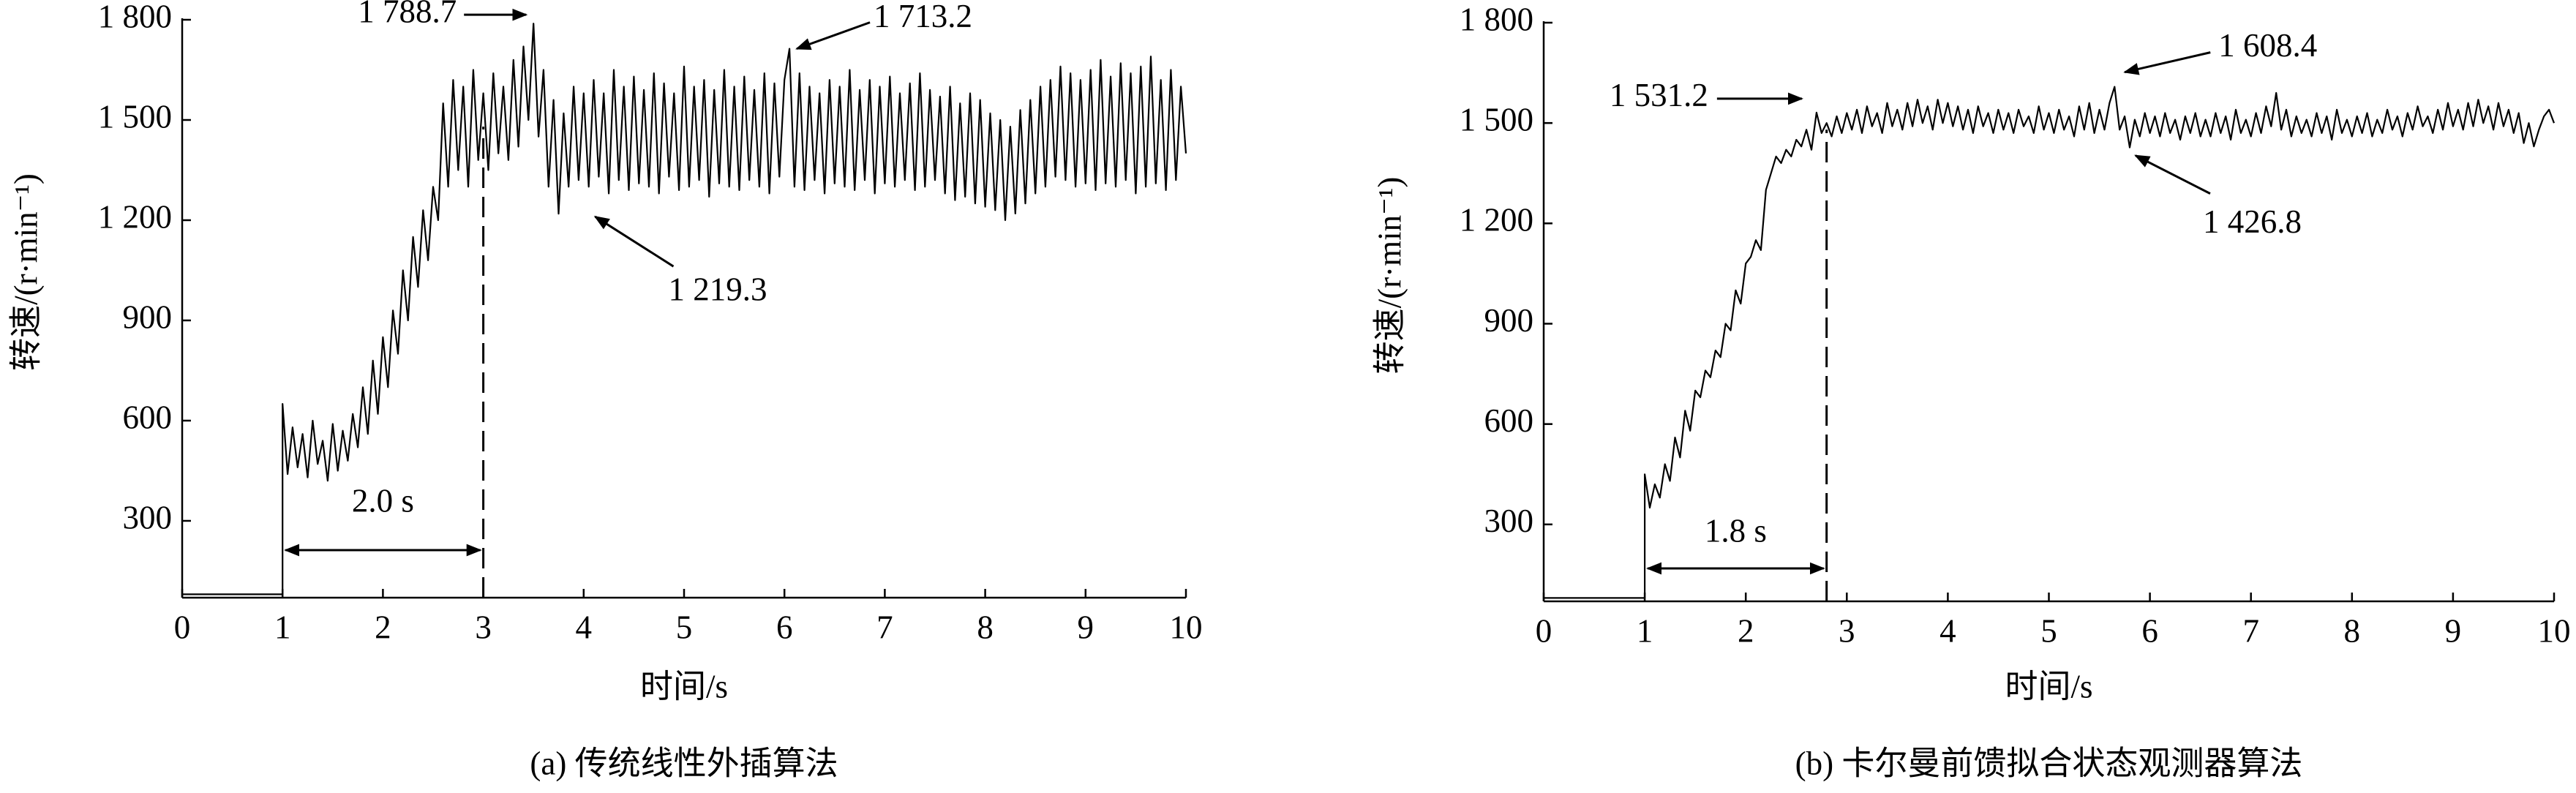 Image resolution: width=2576 pixels, height=793 pixels. I want to click on annotation-label: 1 531.2, so click(1659, 95).